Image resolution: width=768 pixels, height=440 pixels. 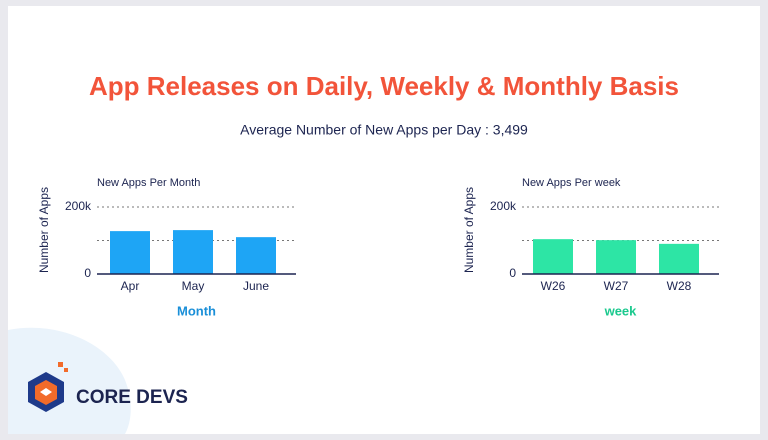 What do you see at coordinates (193, 286) in the screenshot?
I see `x-tick-label: May` at bounding box center [193, 286].